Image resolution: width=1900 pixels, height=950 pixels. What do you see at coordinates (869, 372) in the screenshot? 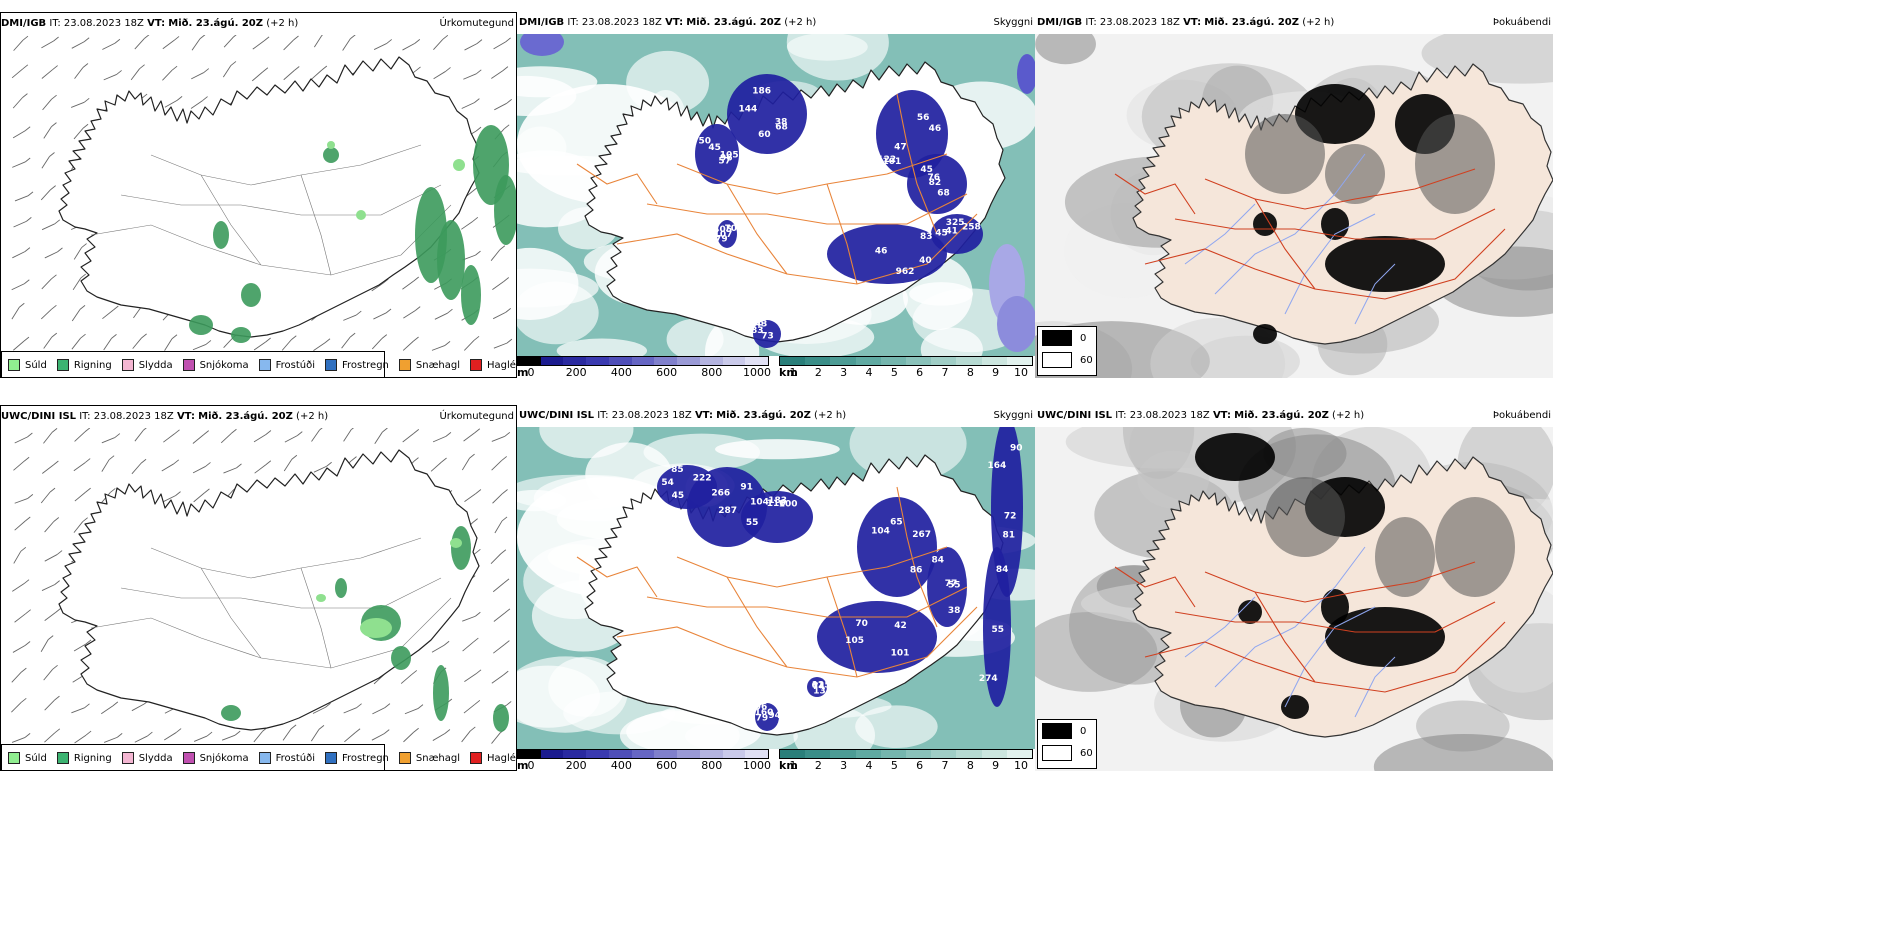
I see `scale-tick: 4` at bounding box center [869, 372].